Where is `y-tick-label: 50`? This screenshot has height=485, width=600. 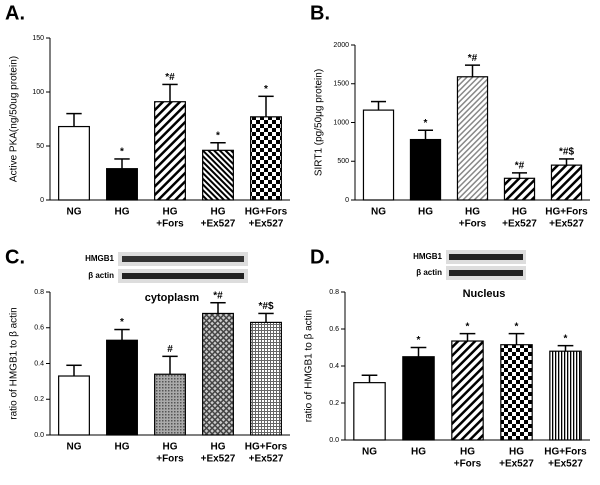
y-tick-label: 50 is located at coordinates (40, 146).